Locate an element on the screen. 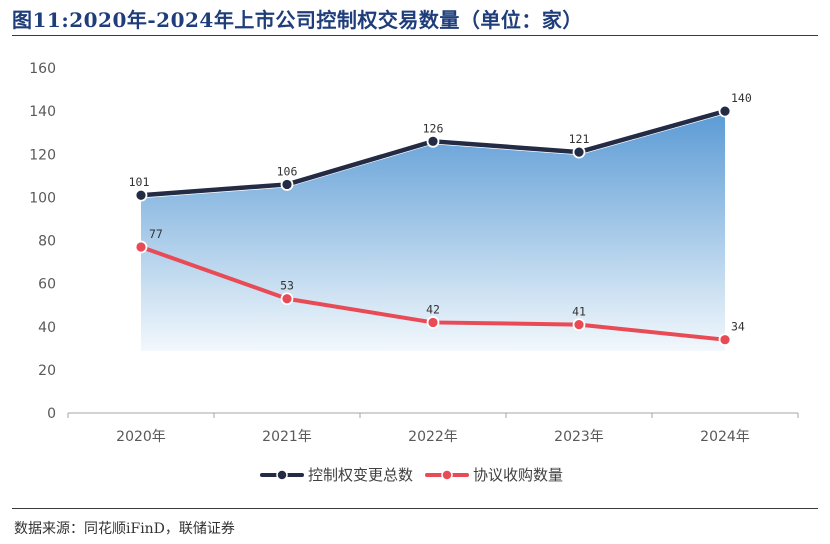  y-tick-label: 0 is located at coordinates (51, 414).